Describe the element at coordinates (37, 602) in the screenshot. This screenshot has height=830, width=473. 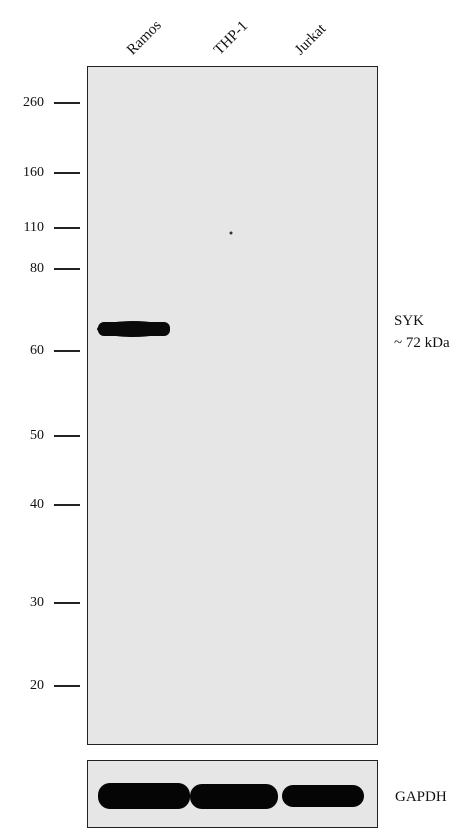
I see `marker-label: 30` at that location.